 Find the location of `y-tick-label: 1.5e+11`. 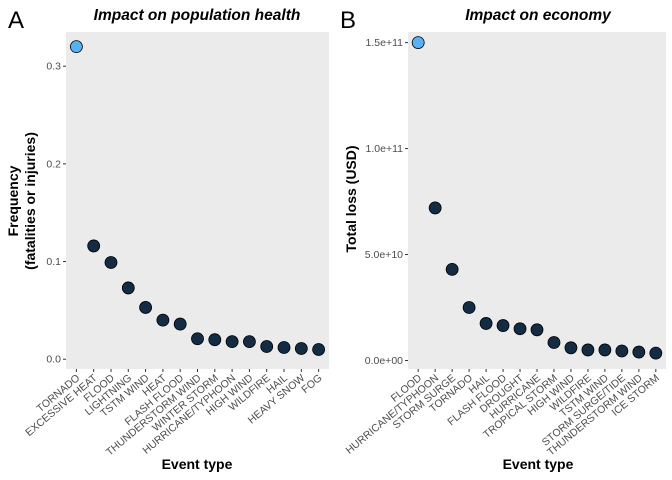

y-tick-label: 1.5e+11 is located at coordinates (385, 43).